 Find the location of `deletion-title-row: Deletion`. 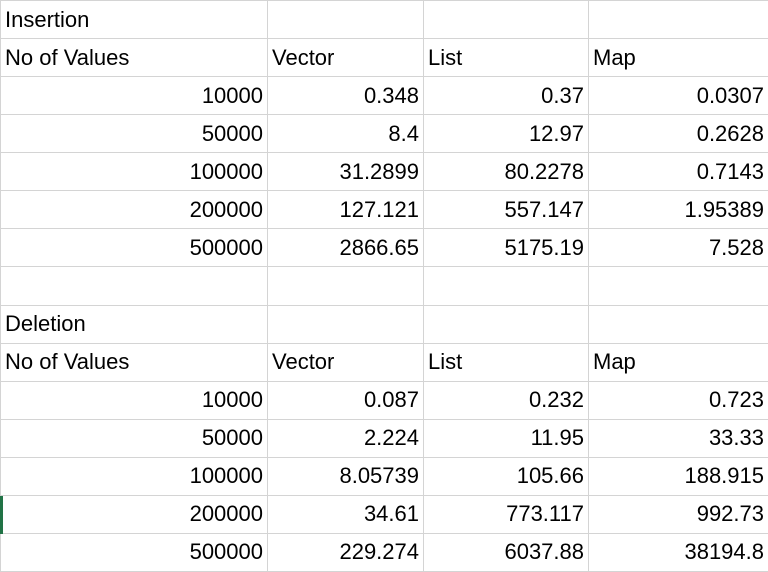

deletion-title-row: Deletion is located at coordinates (384, 324).